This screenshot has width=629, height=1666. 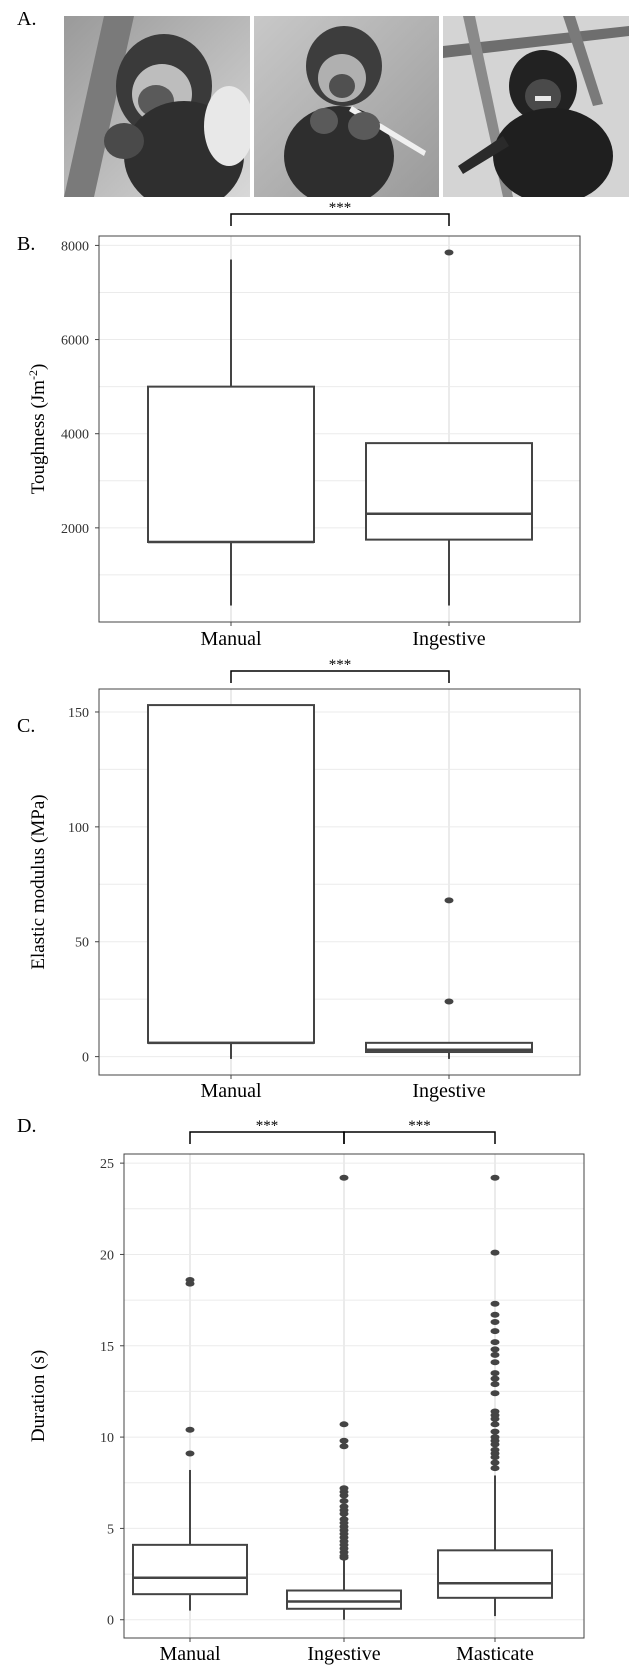 I want to click on y-tick-label: 15, so click(x=107, y=1347).